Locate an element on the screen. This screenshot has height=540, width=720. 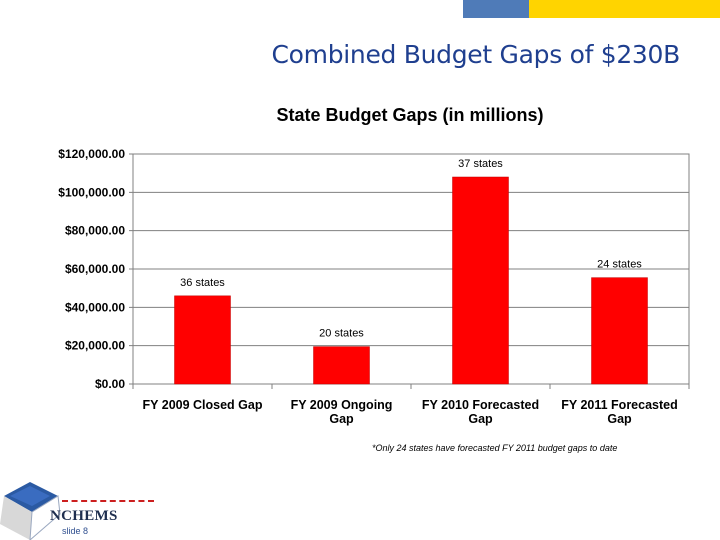
header-accent-blue is located at coordinates (496, 9).